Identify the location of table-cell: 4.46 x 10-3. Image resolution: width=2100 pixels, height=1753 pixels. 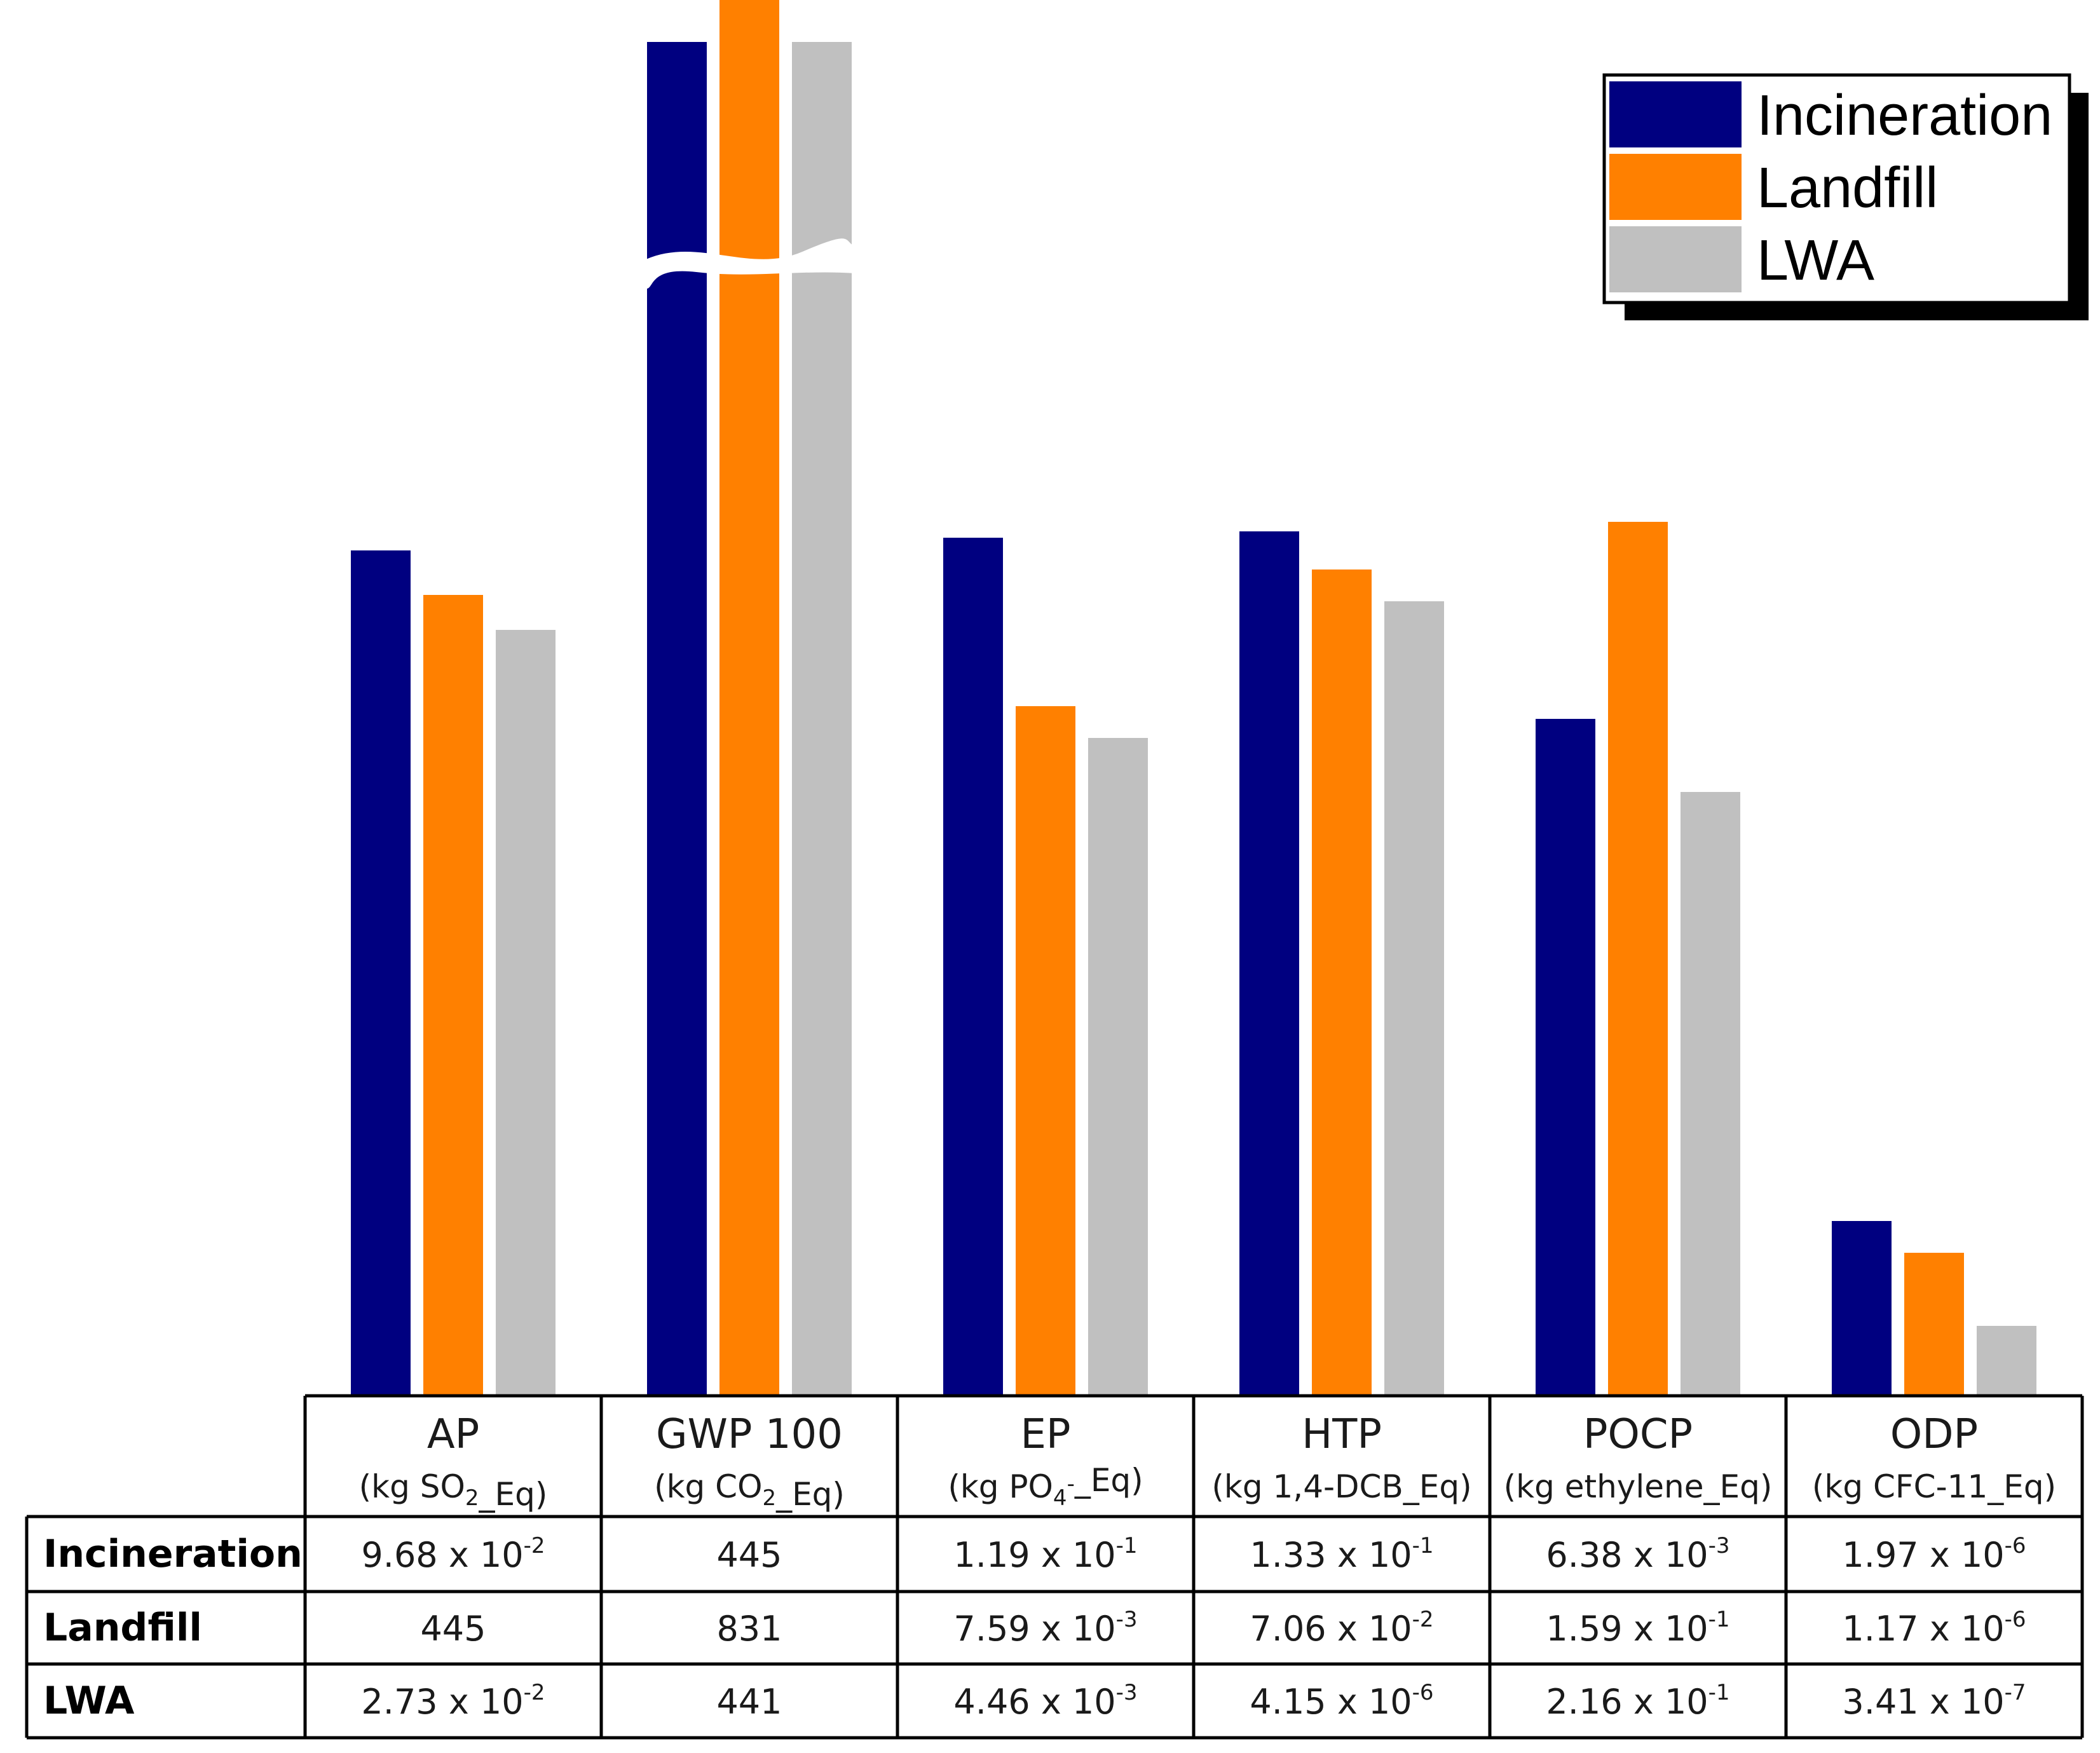
(1045, 1701).